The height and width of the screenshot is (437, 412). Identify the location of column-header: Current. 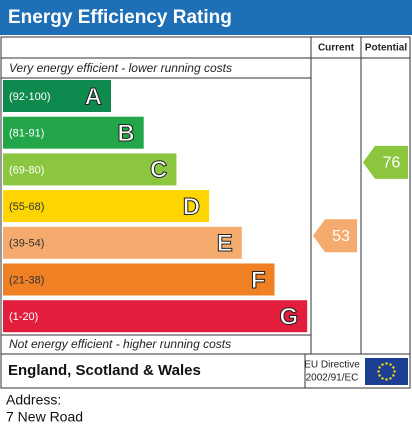
(336, 48).